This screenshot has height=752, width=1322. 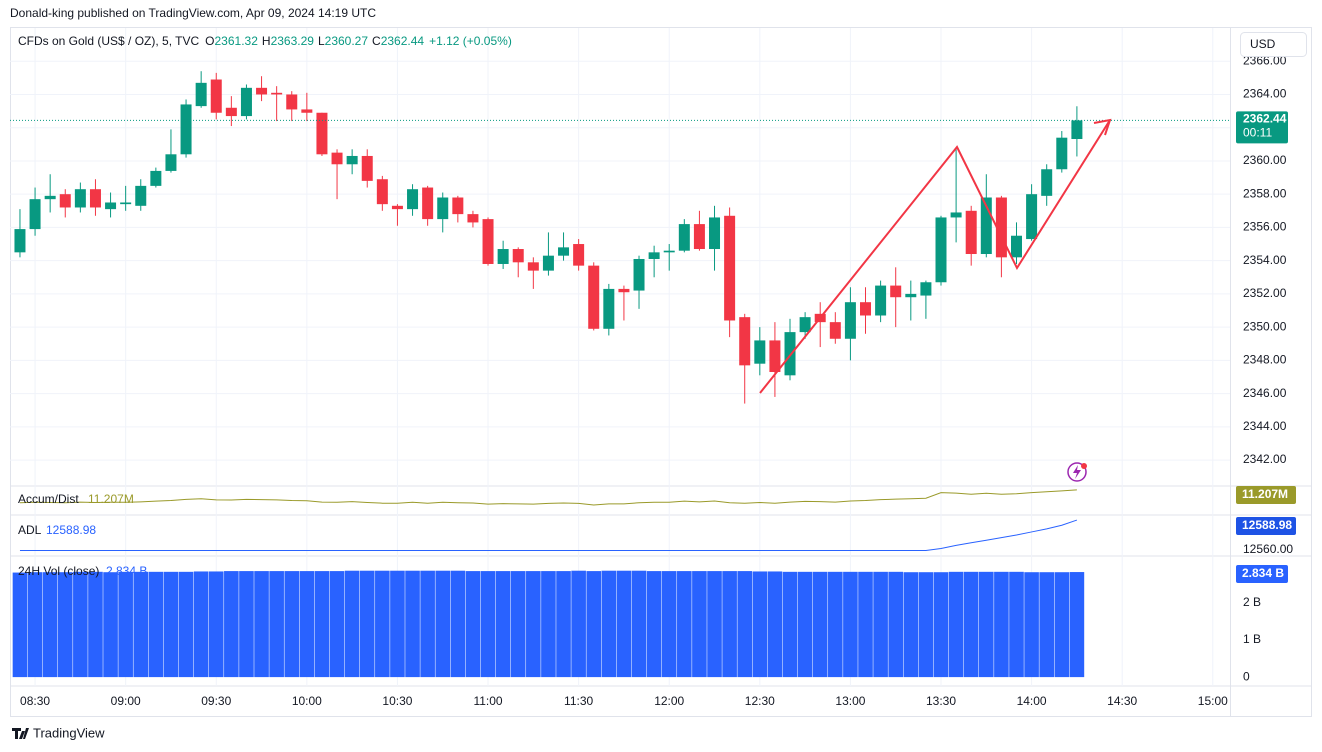 What do you see at coordinates (293, 41) in the screenshot?
I see `legend-item: 2363.29` at bounding box center [293, 41].